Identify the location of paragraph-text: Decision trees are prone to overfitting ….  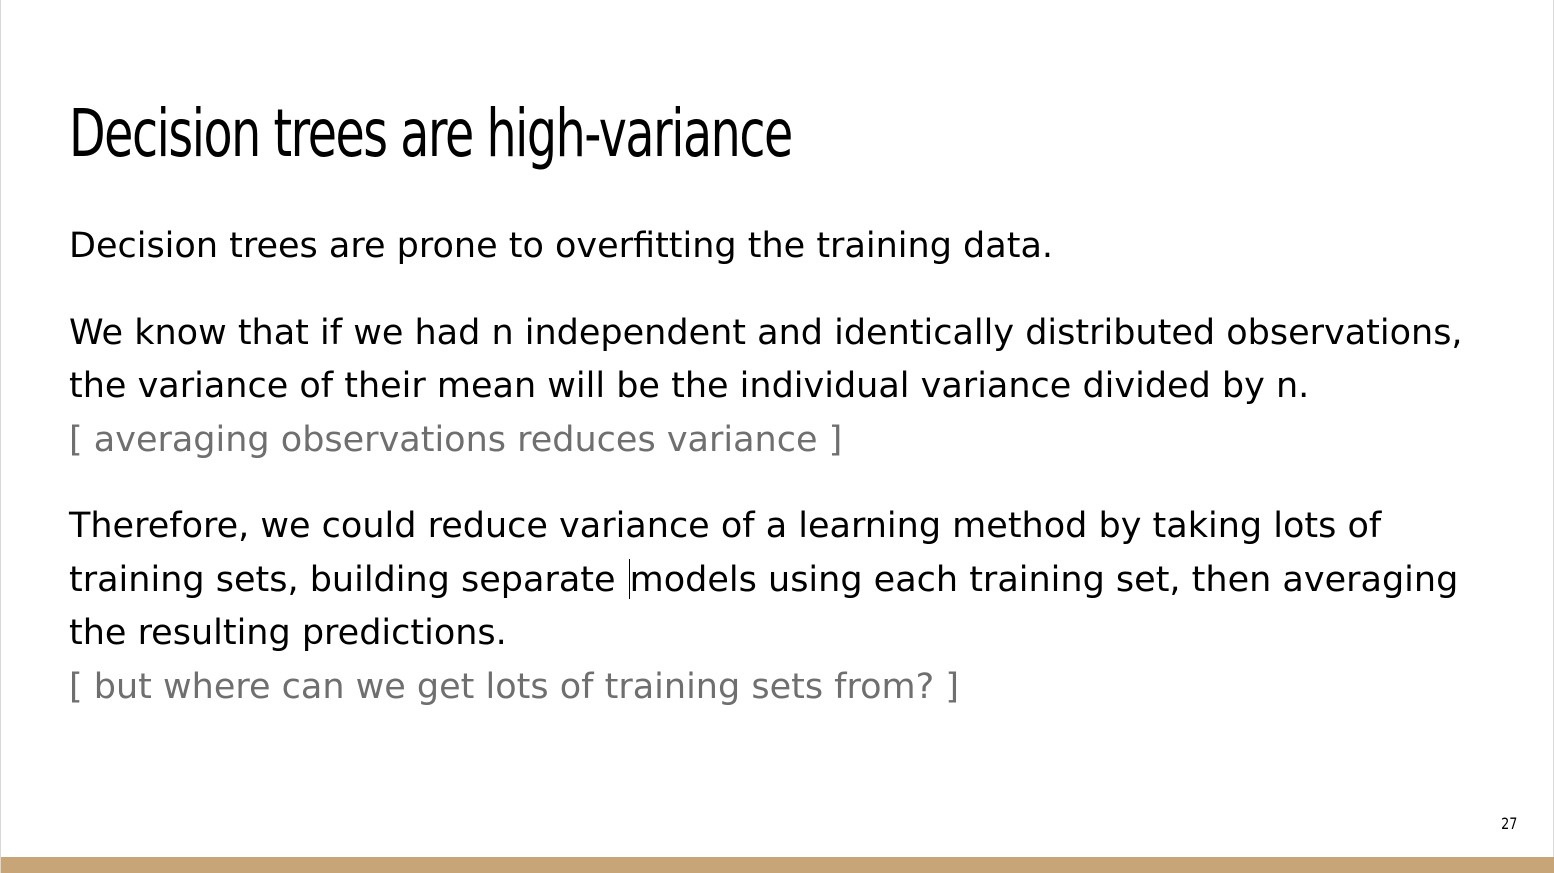
(561, 246).